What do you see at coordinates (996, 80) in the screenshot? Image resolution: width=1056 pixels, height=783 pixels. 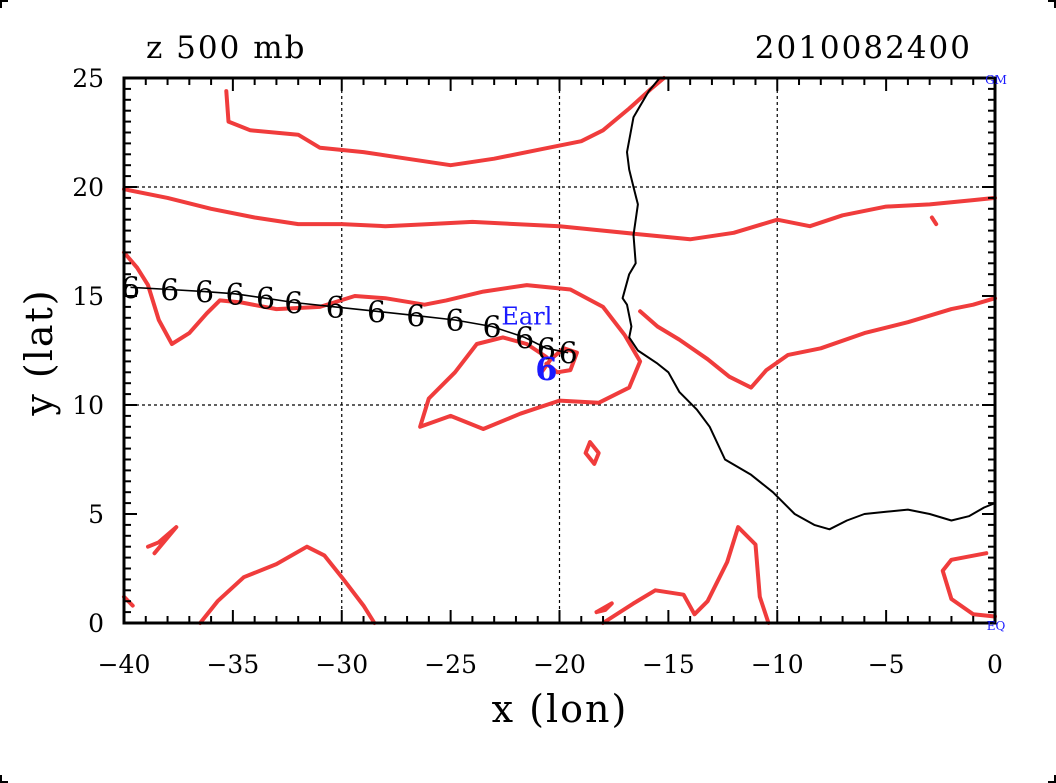 I see `corner-label-top-right: GM` at bounding box center [996, 80].